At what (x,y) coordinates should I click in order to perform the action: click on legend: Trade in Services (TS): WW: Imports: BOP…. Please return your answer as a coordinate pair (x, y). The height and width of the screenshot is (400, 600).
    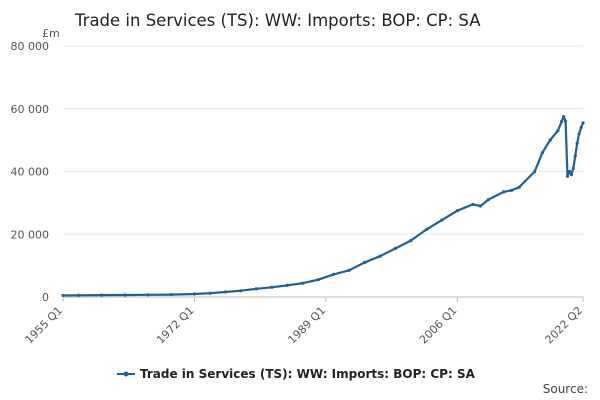
    Looking at the image, I should click on (296, 374).